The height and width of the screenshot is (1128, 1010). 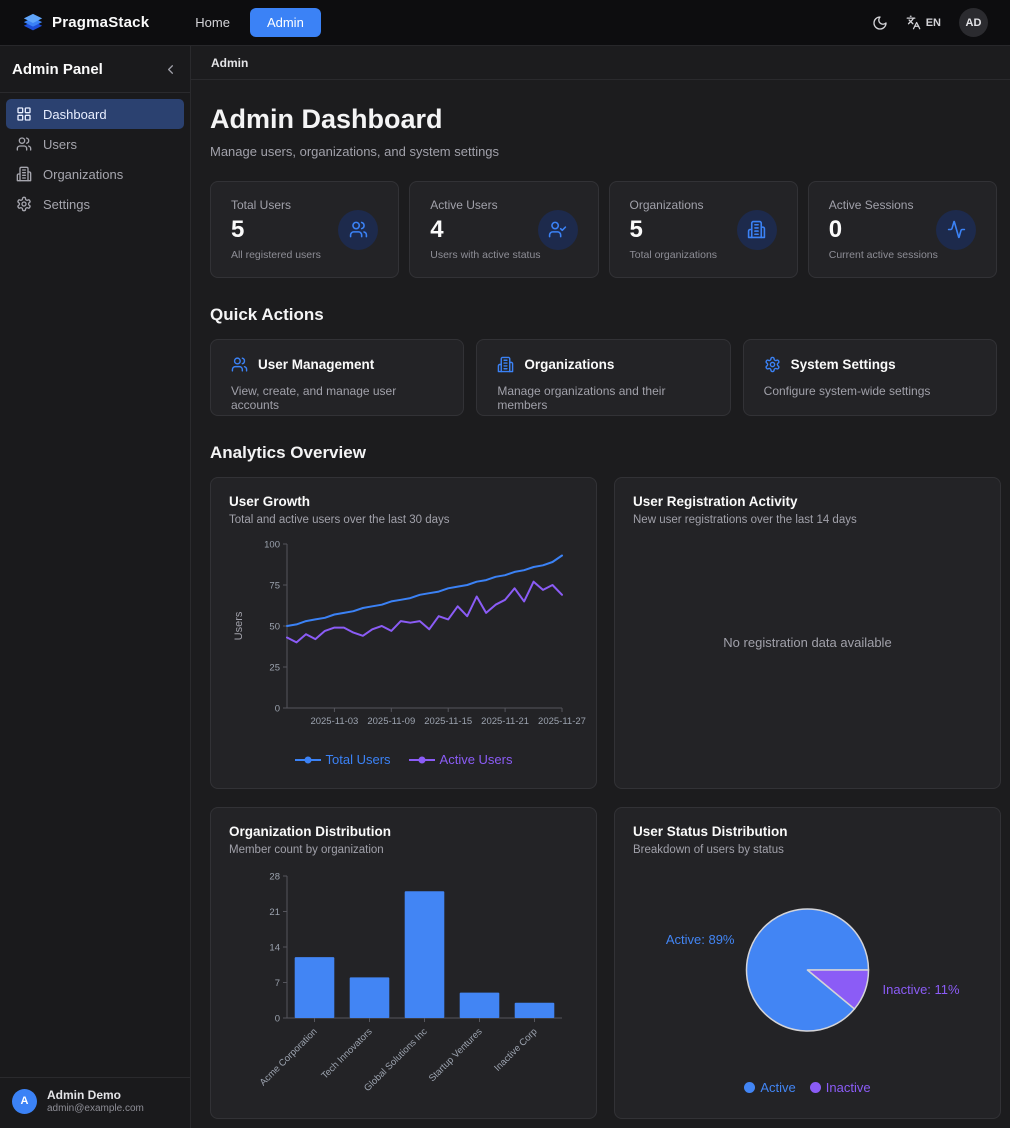 I want to click on user-initial-avatar: A, so click(x=24, y=1101).